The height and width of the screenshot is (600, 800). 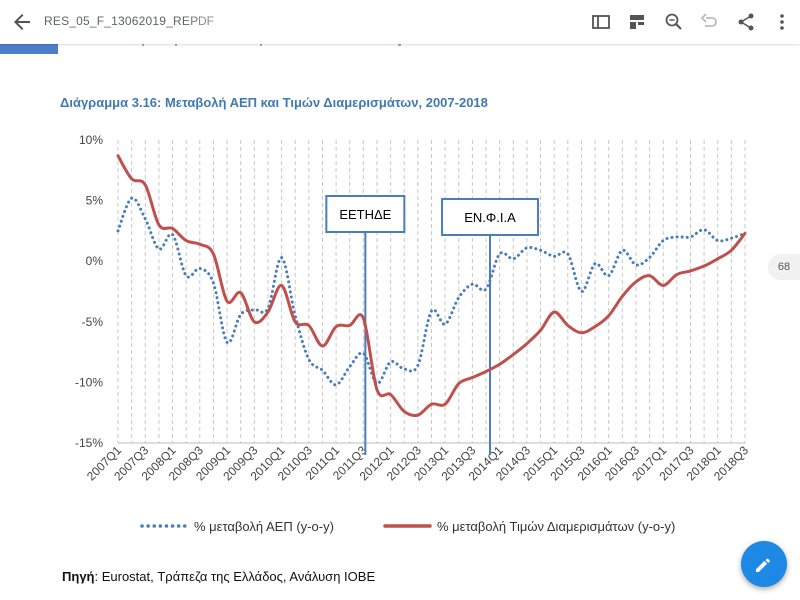 I want to click on legend-label: % μεταβολή ΑΕΠ (y-o-y), so click(x=264, y=526).